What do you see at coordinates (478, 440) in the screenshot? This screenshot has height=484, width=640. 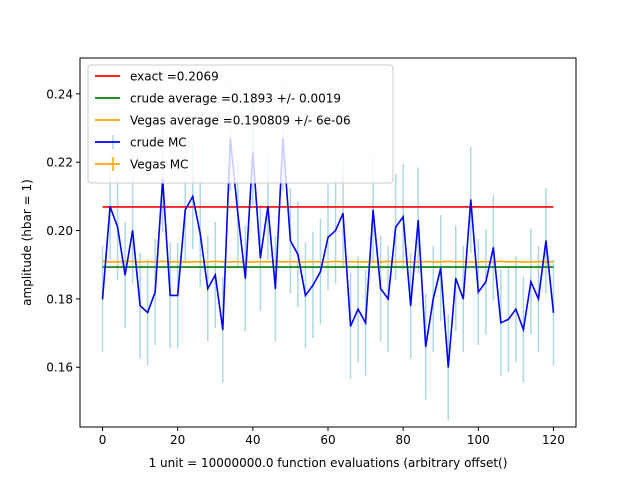 I see `x-tick-label: 100` at bounding box center [478, 440].